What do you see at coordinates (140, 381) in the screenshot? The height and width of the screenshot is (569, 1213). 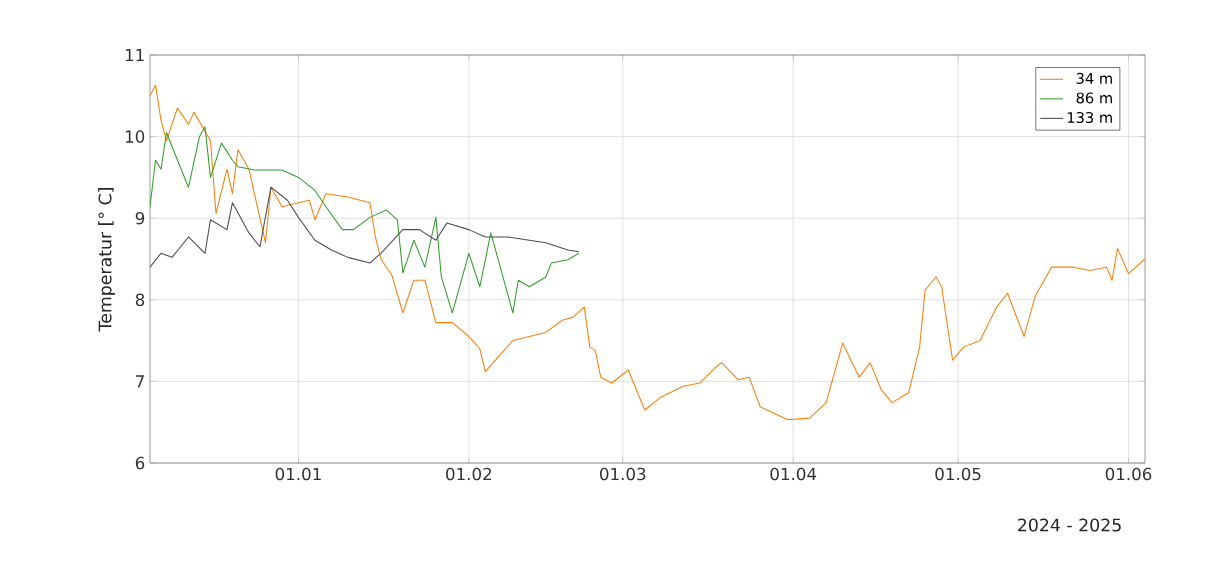 I see `y-tick-label: 7` at bounding box center [140, 381].